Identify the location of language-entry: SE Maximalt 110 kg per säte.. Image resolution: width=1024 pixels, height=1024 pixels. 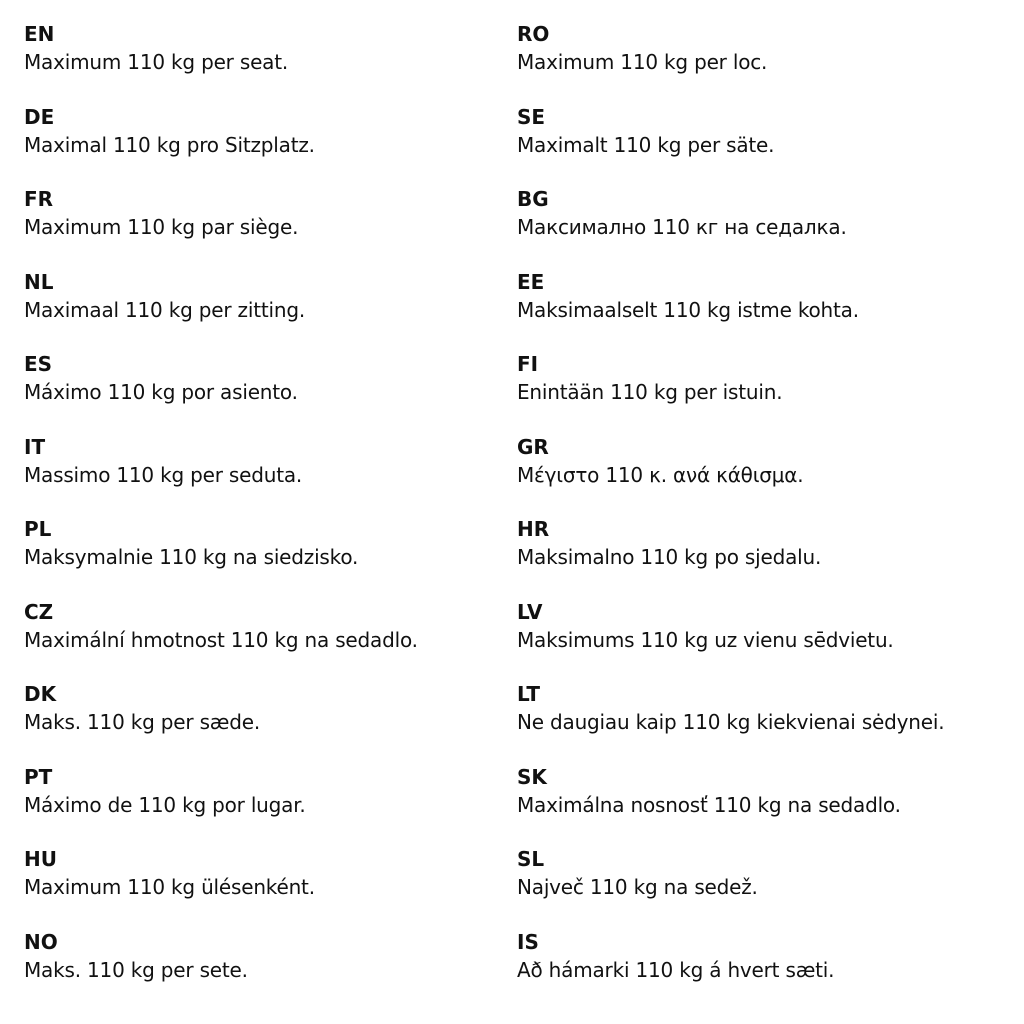
(730, 144).